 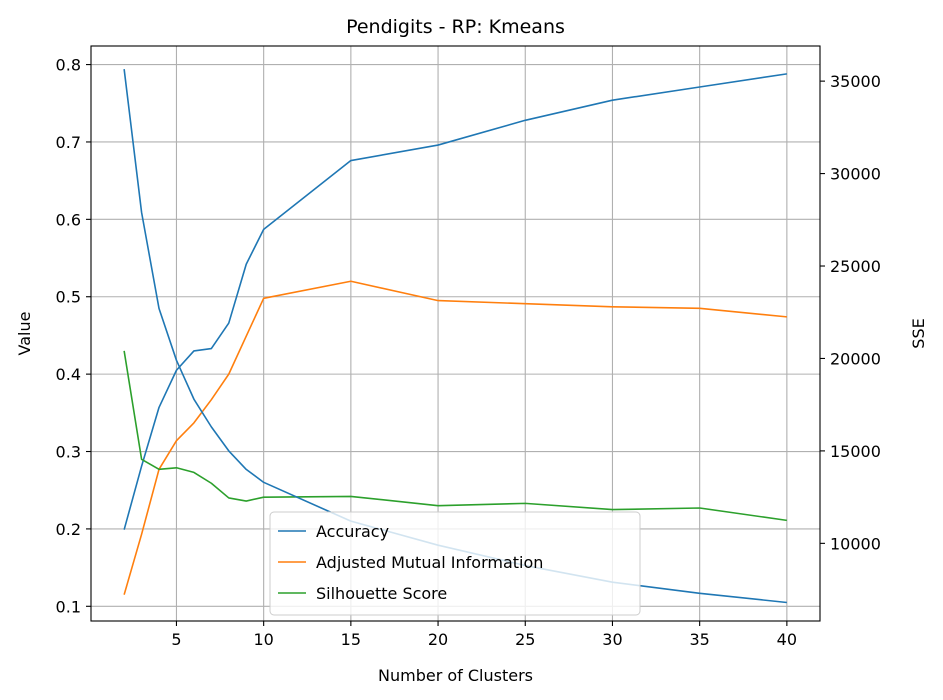 I want to click on y-axis-label: Value, so click(x=24, y=334).